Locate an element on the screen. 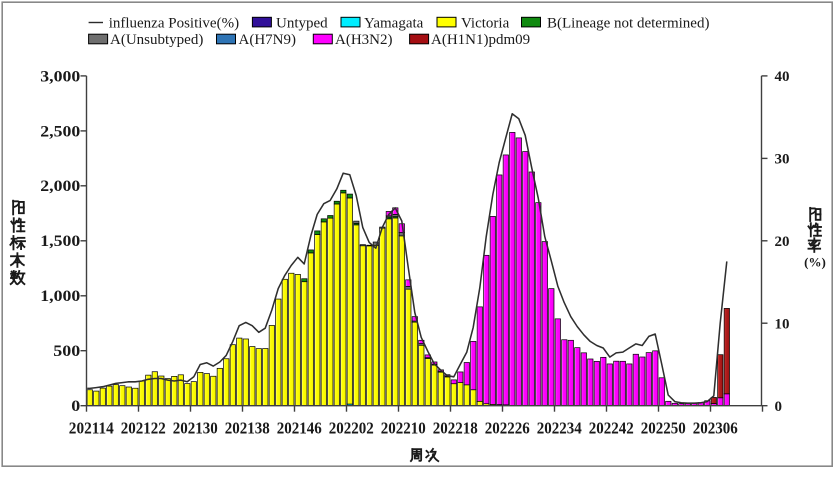 This screenshot has height=477, width=835. svg-text: Victoria is located at coordinates (485, 23).